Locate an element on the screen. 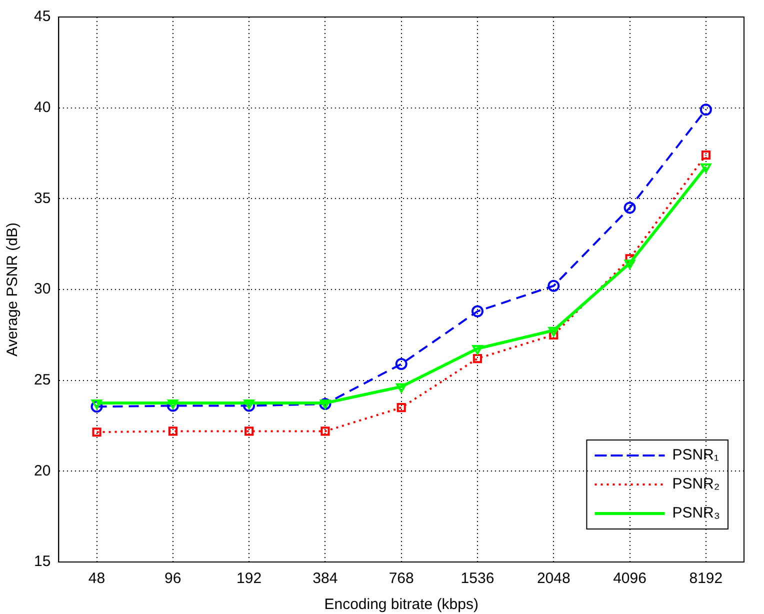 The width and height of the screenshot is (764, 614). y-tick-label: 15 is located at coordinates (42, 561).